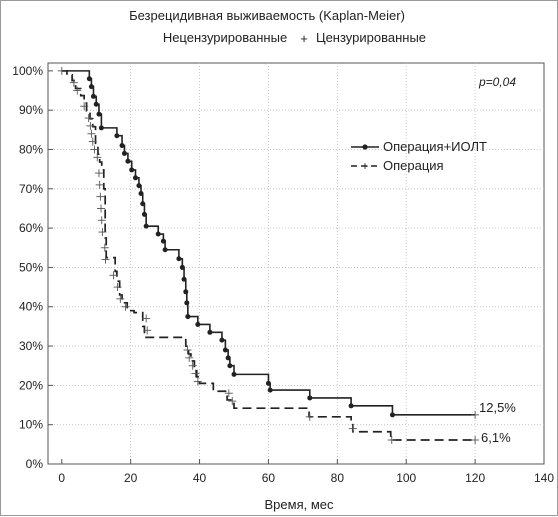 The width and height of the screenshot is (558, 517). Describe the element at coordinates (61, 478) in the screenshot. I see `x-tick-label: 0` at that location.